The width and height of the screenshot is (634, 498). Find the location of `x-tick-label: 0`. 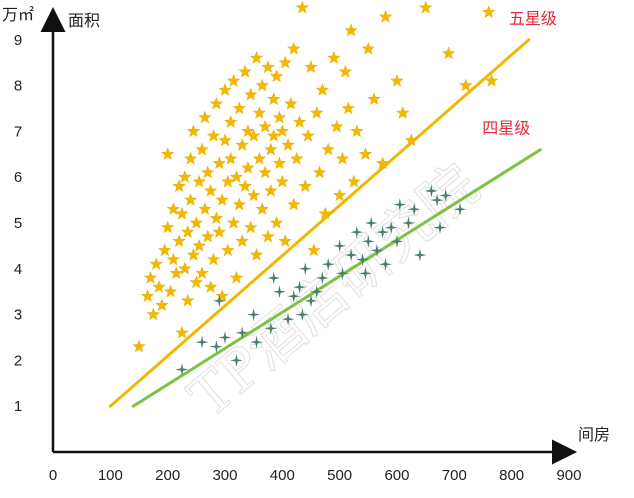

x-tick-label: 0 is located at coordinates (53, 475).